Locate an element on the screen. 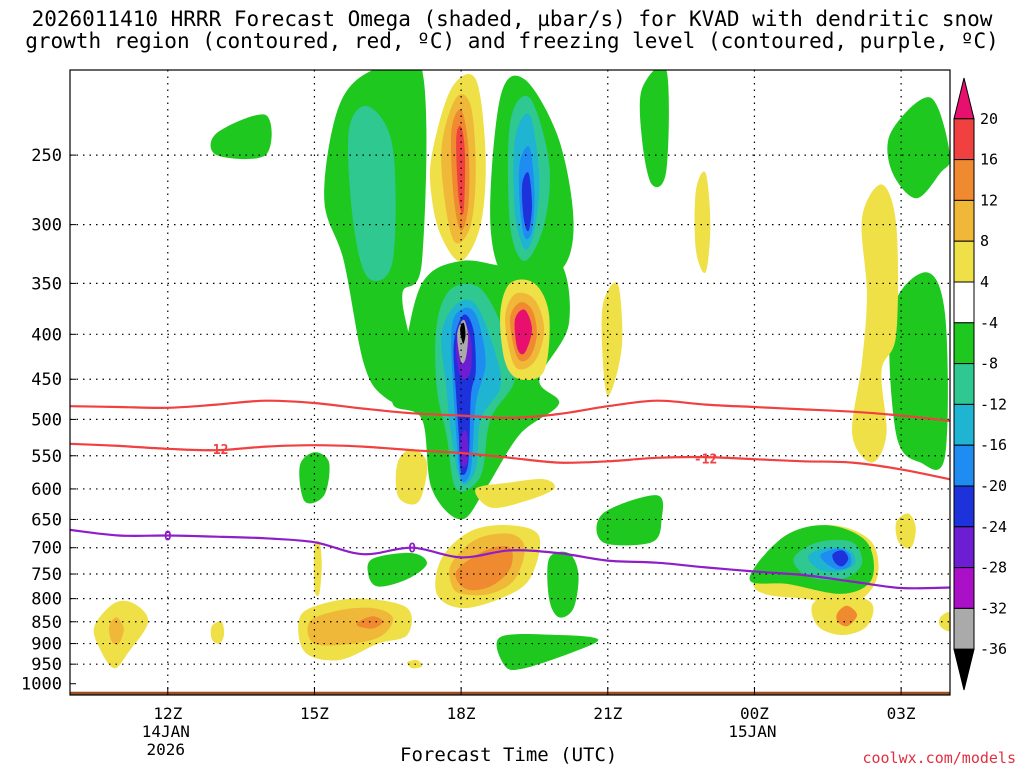 This screenshot has height=768, width=1024. y-tick-label: 250 is located at coordinates (46, 156).